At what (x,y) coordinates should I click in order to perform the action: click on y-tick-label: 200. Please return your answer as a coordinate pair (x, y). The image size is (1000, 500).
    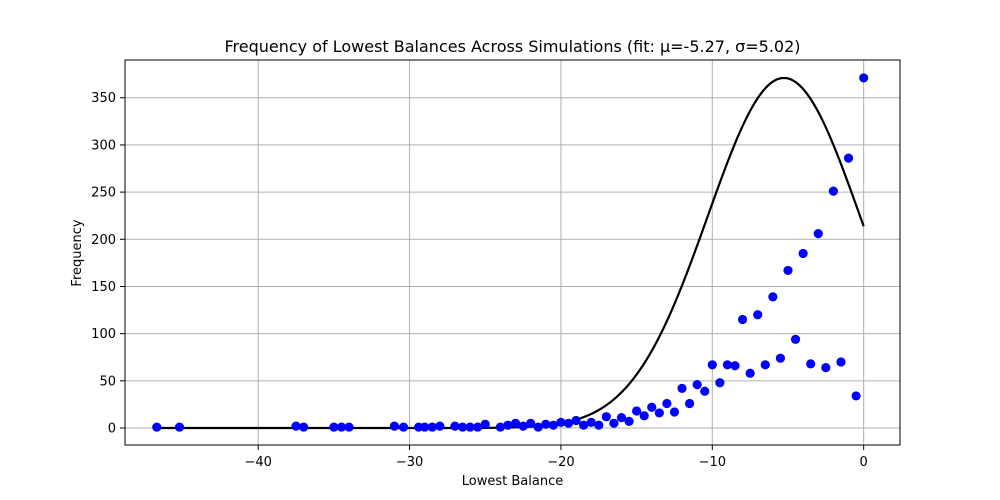
    Looking at the image, I should click on (103, 240).